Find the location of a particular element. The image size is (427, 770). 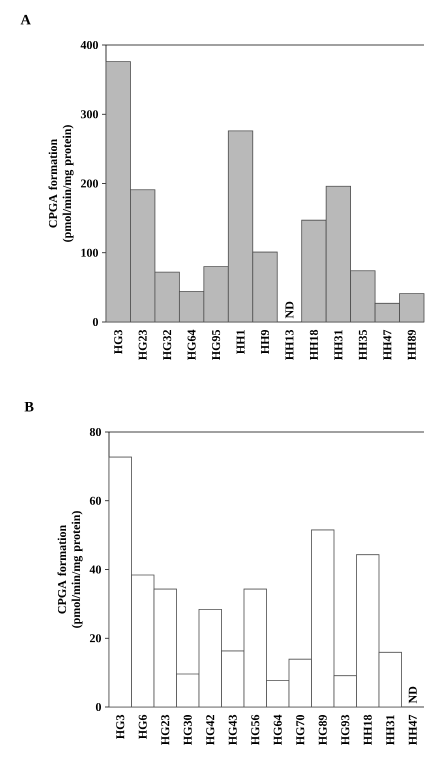

x-tick-label: HG95 is located at coordinates (216, 345).